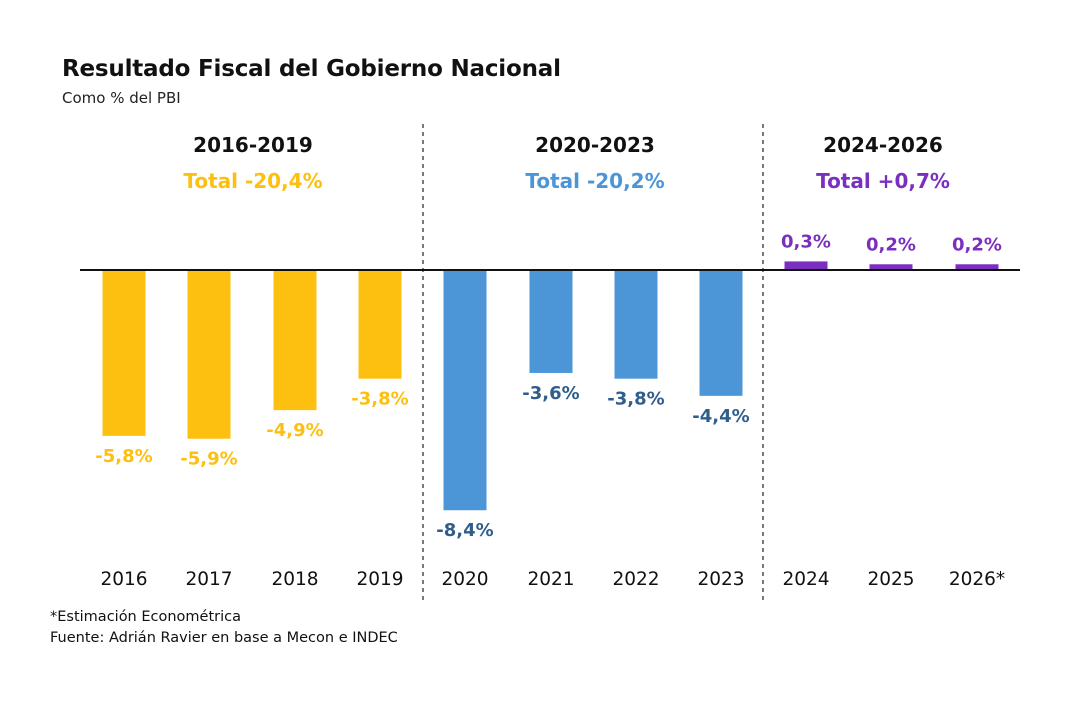  What do you see at coordinates (720, 416) in the screenshot?
I see `data-label: -4,4%` at bounding box center [720, 416].